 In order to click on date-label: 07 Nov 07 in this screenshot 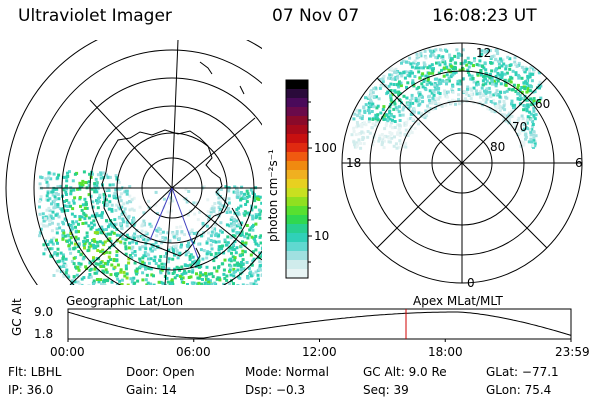, I will do `click(316, 16)`.